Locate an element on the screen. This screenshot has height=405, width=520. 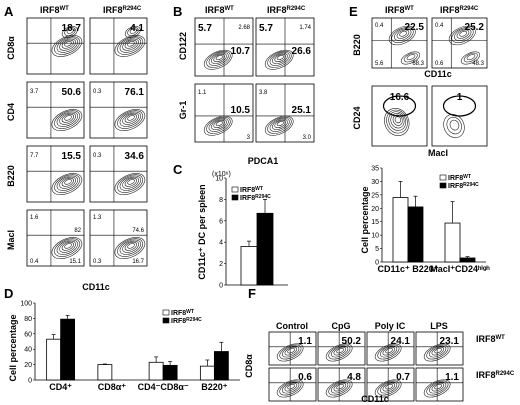
c-ytick-label: 2 is located at coordinates (221, 264).